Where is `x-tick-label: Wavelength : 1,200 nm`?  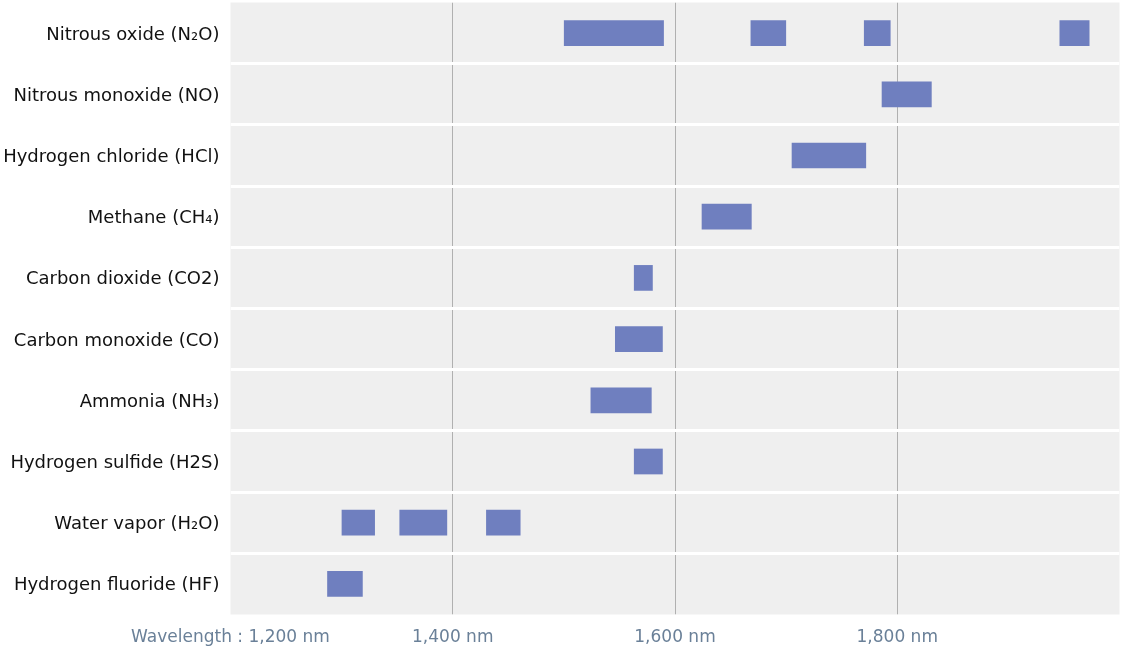 x-tick-label: Wavelength : 1,200 nm is located at coordinates (230, 635).